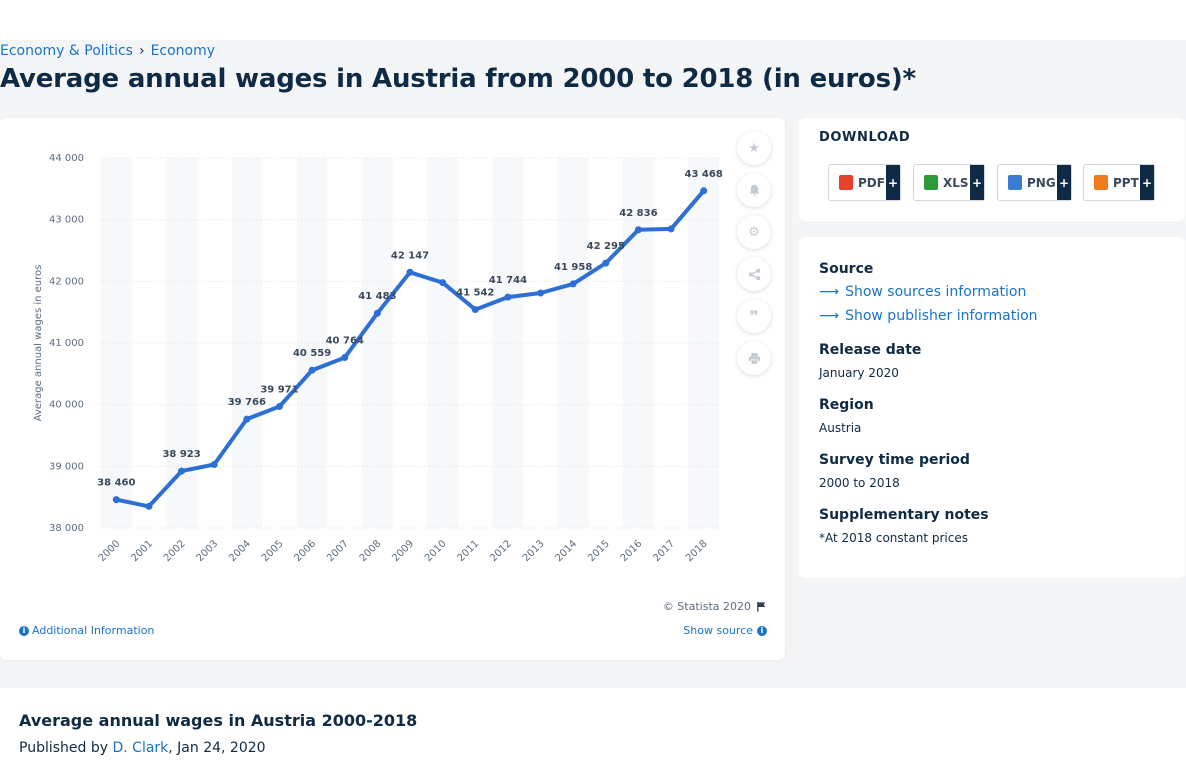  Describe the element at coordinates (846, 182) in the screenshot. I see `pdf-file-icon` at that location.